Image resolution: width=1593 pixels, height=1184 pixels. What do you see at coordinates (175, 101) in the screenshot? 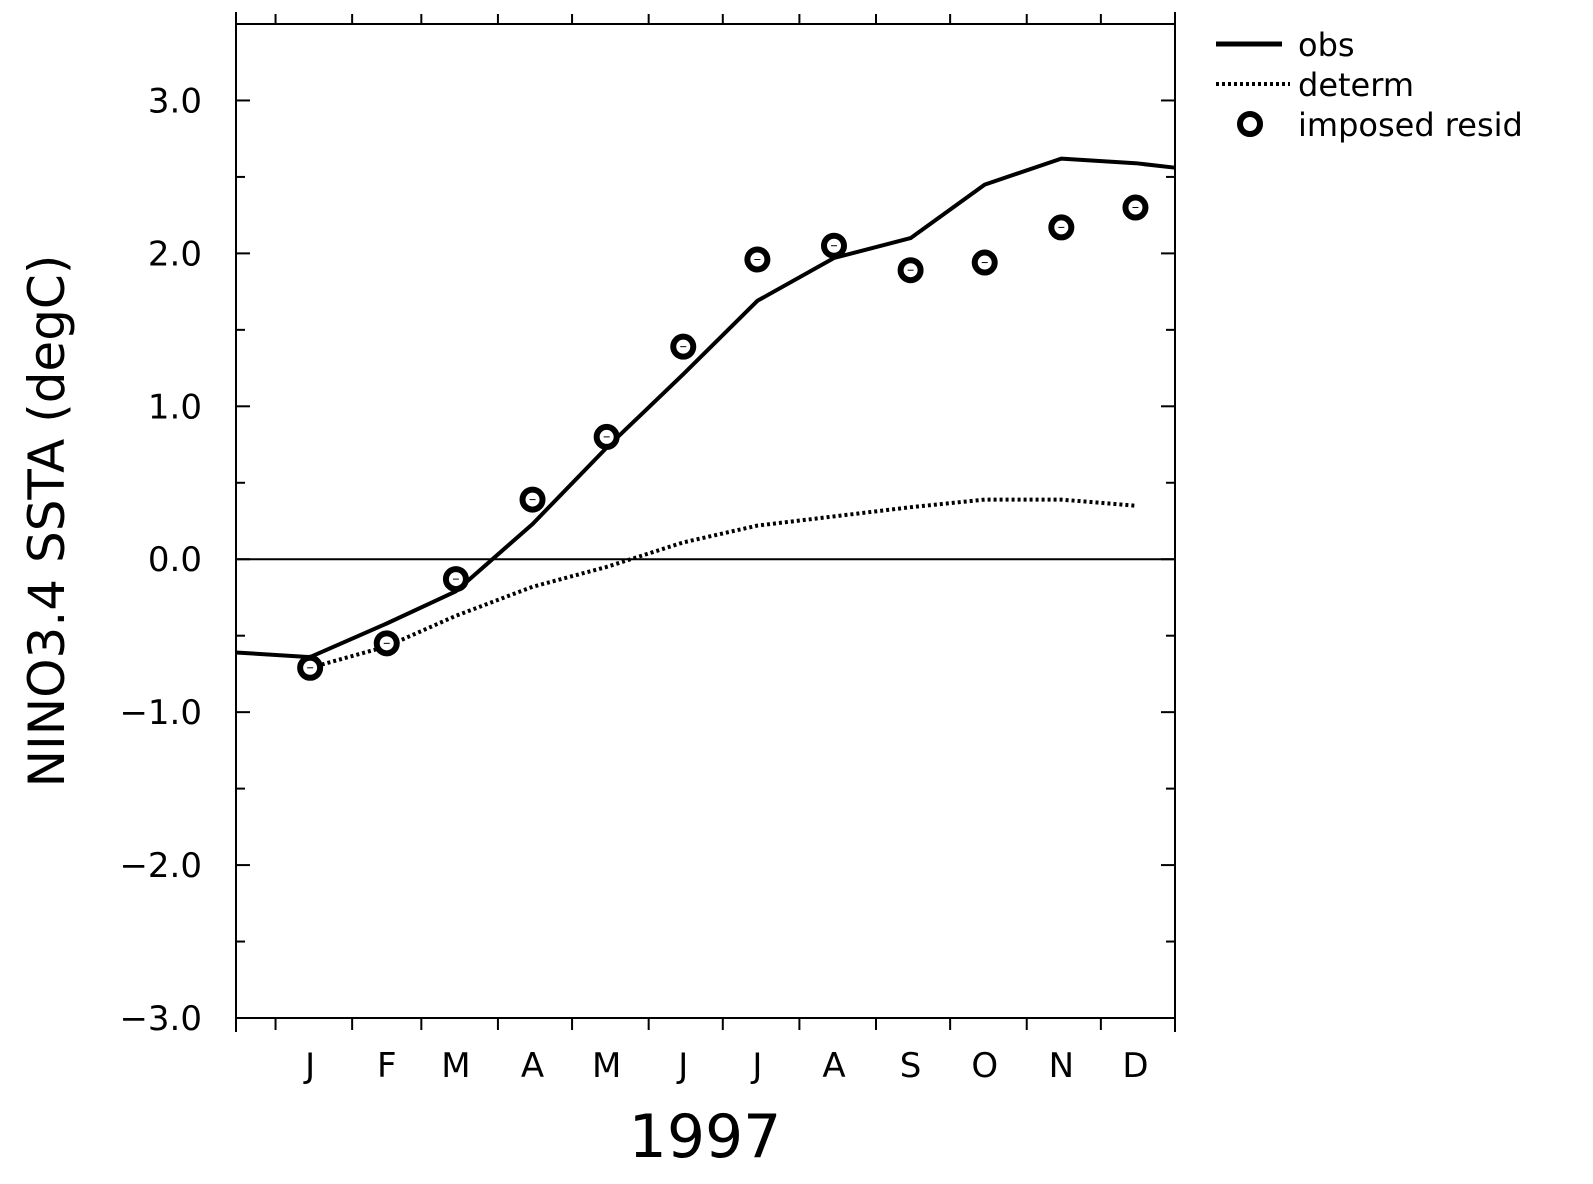
I see `y-tick-label: 3.0` at bounding box center [175, 101].